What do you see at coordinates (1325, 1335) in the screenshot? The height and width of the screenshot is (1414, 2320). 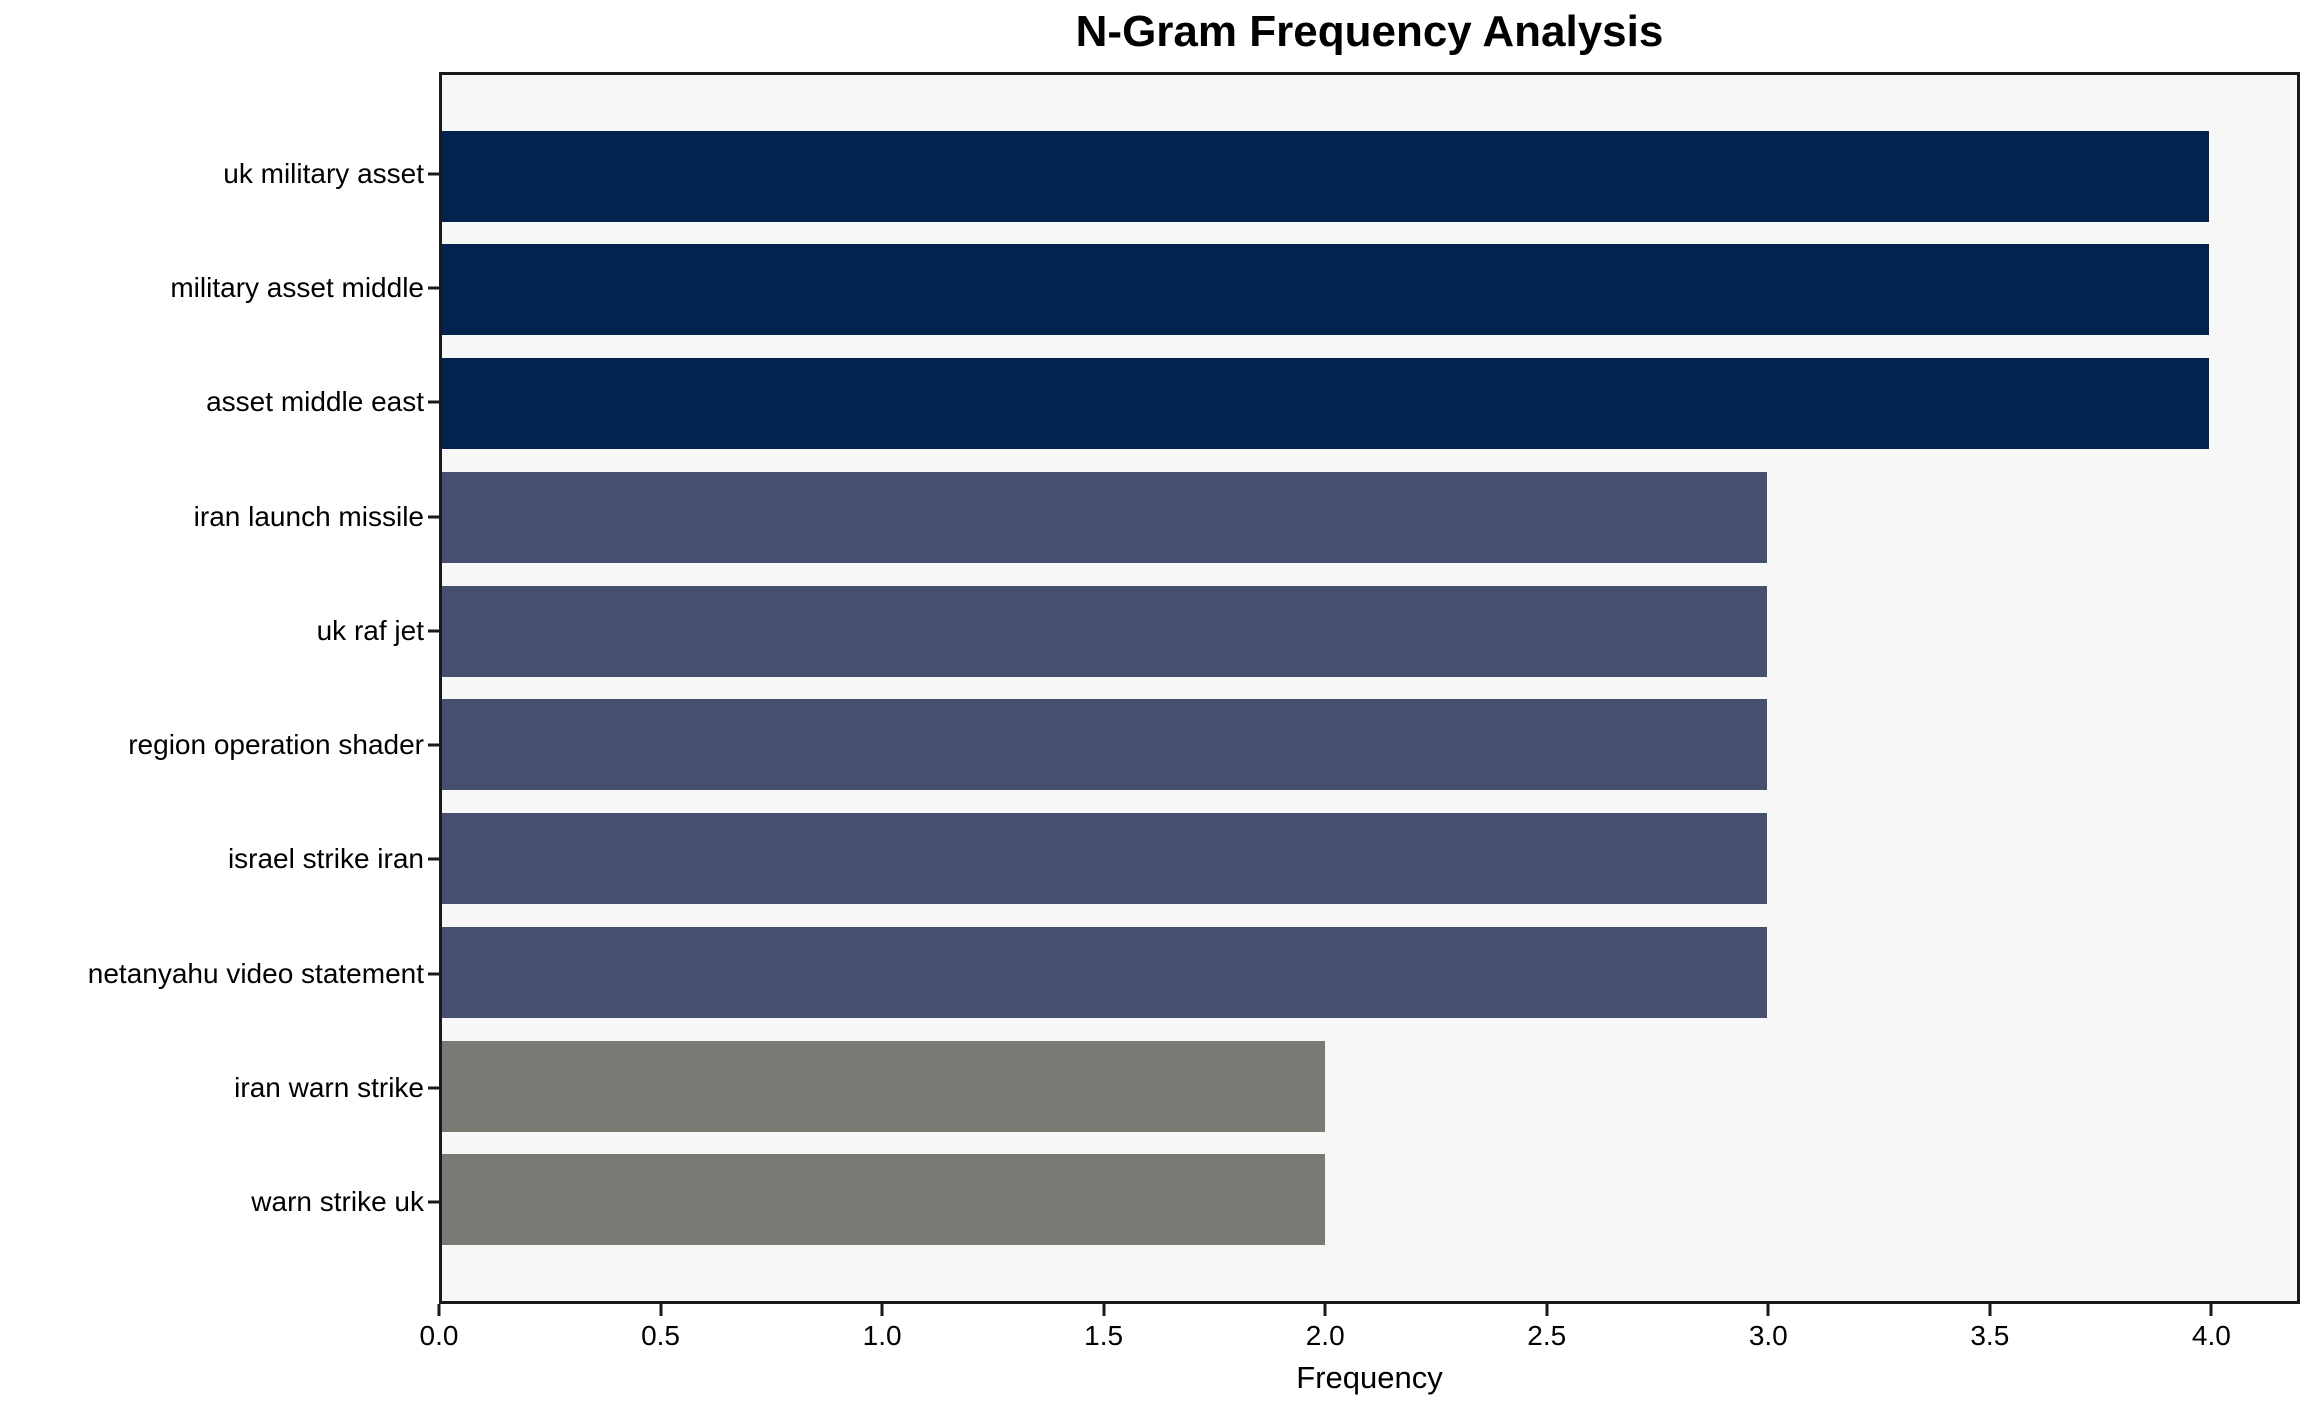 I see `x-tick-label: 2.0` at bounding box center [1325, 1335].